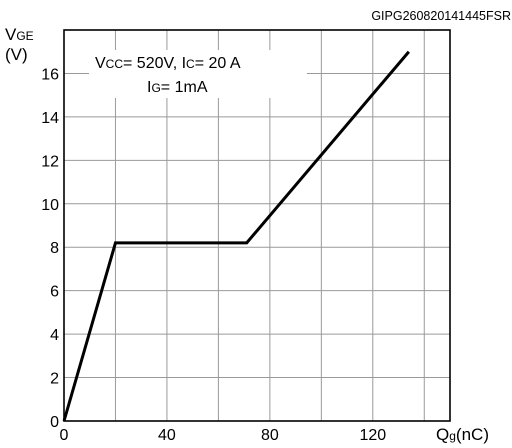 Image resolution: width=512 pixels, height=448 pixels. What do you see at coordinates (50, 205) in the screenshot?
I see `y-tick-label: 10` at bounding box center [50, 205].